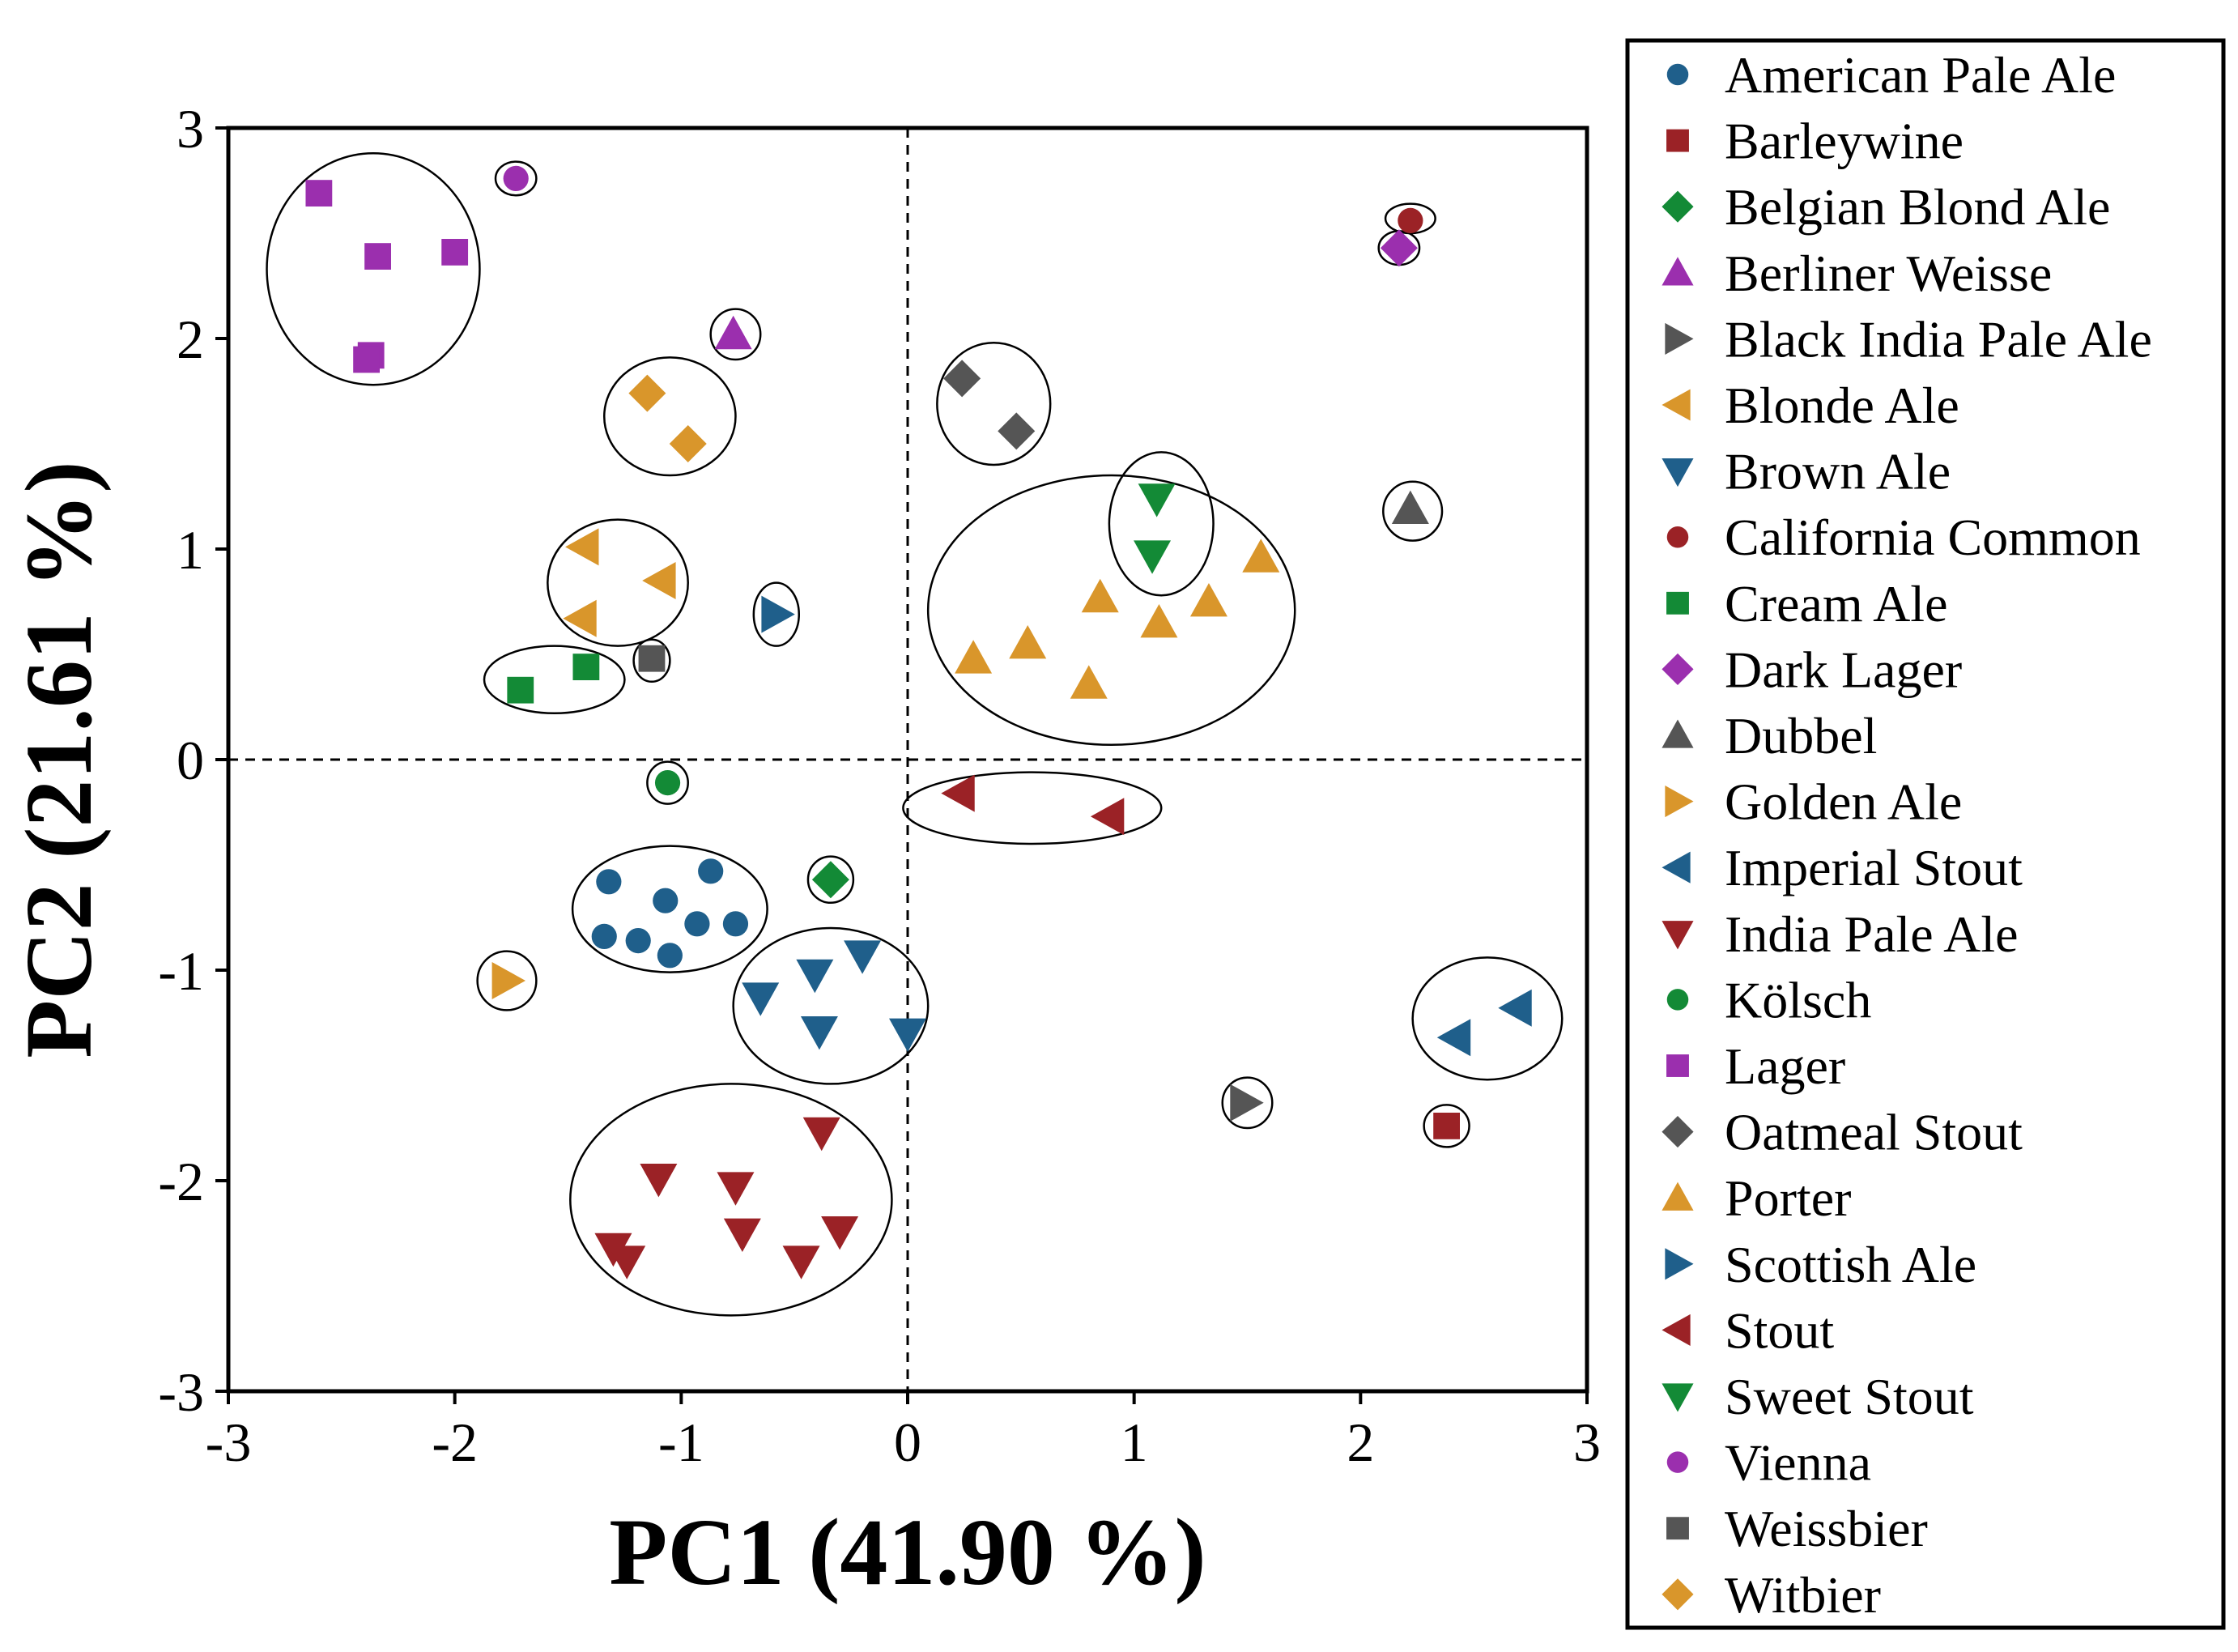  Describe the element at coordinates (1874, 867) in the screenshot. I see `legend-label-imperial-stout: Imperial Stout` at that location.